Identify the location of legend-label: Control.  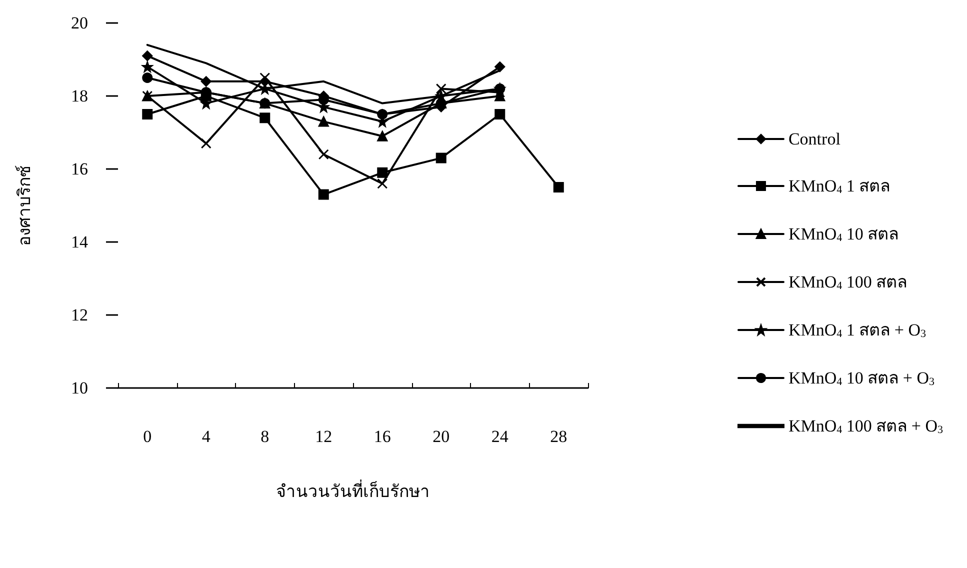
(814, 139).